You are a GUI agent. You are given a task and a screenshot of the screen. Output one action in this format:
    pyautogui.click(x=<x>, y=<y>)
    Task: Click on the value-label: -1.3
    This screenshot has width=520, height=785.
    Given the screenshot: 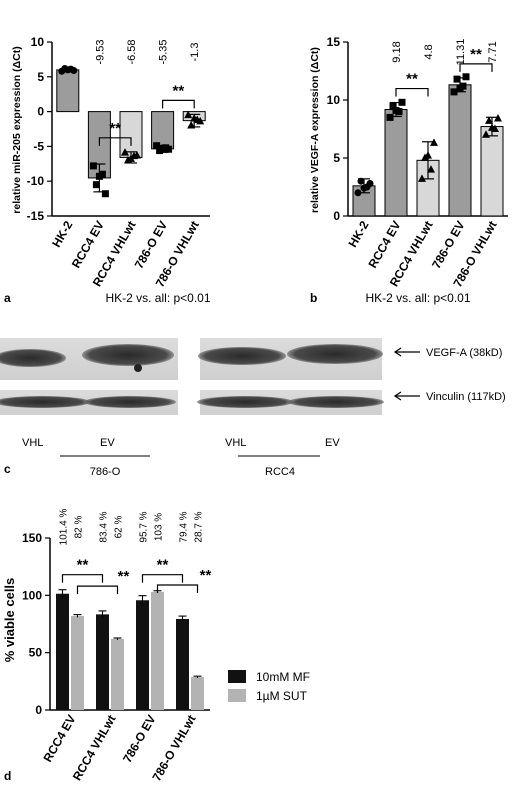 What is the action you would take?
    pyautogui.click(x=195, y=52)
    